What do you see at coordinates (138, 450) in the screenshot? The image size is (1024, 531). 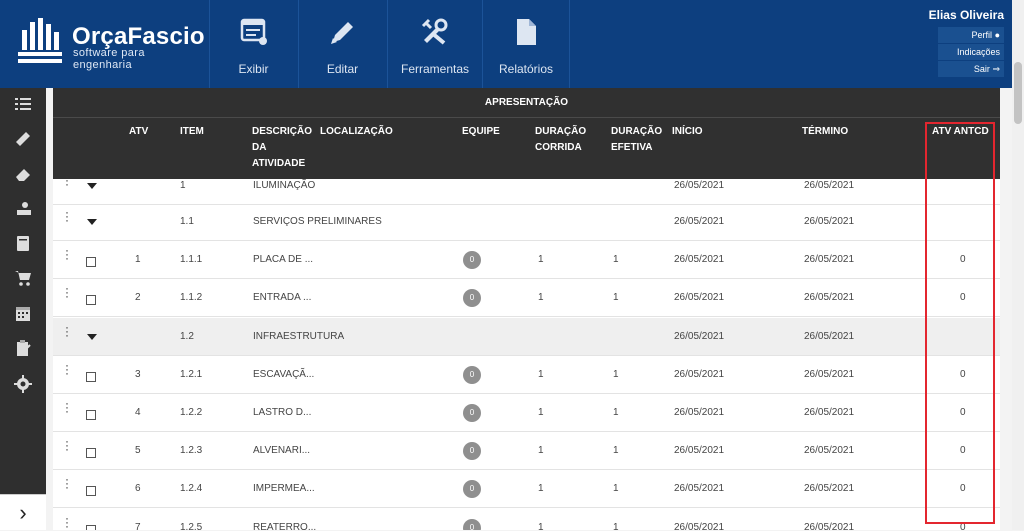 I see `cell-atv: 5` at bounding box center [138, 450].